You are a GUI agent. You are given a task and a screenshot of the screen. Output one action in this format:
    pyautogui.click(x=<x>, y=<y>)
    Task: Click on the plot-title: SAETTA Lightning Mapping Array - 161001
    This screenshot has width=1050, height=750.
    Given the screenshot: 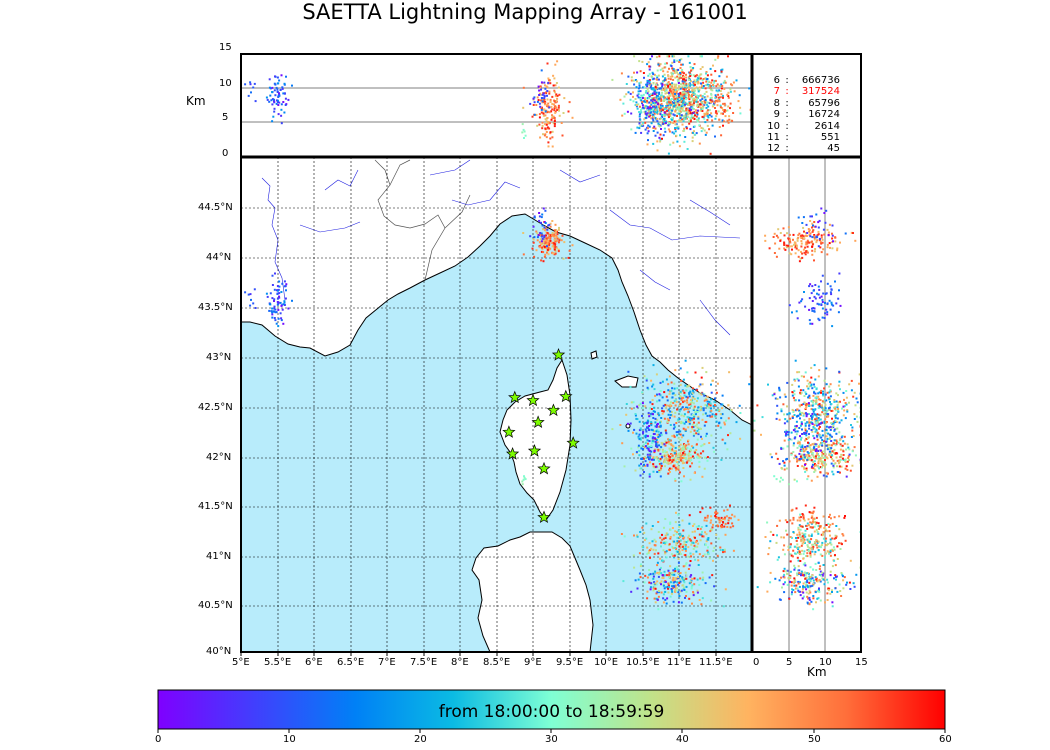 What is the action you would take?
    pyautogui.click(x=525, y=12)
    